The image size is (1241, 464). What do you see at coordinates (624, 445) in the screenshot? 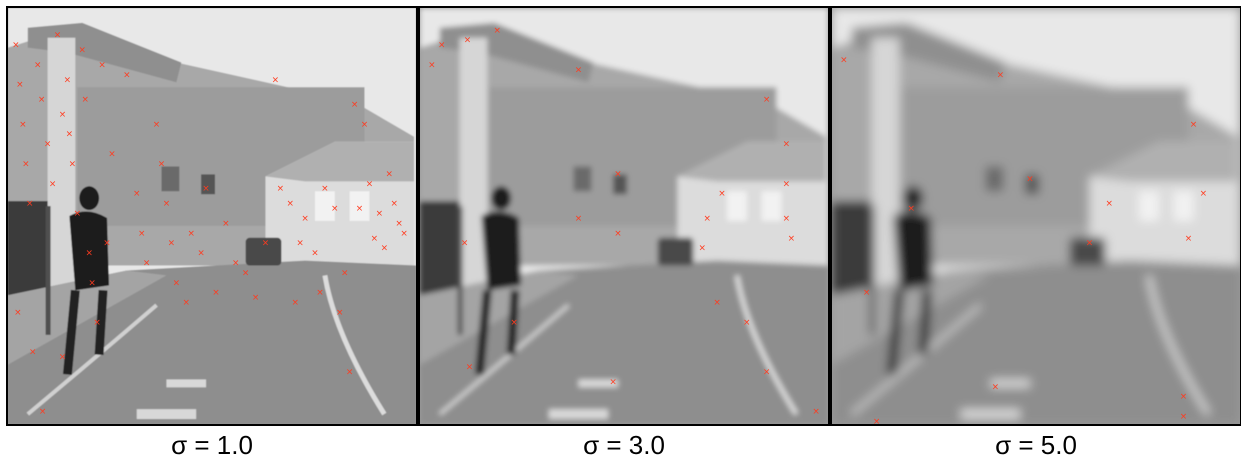
I see `caption-sigma-3: σ = 3.0` at bounding box center [624, 445].